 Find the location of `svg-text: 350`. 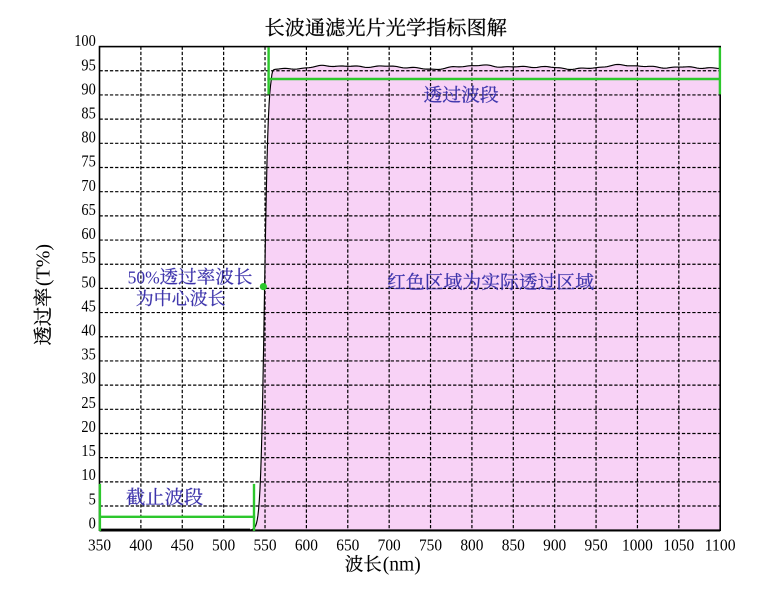

svg-text: 350 is located at coordinates (99, 545).